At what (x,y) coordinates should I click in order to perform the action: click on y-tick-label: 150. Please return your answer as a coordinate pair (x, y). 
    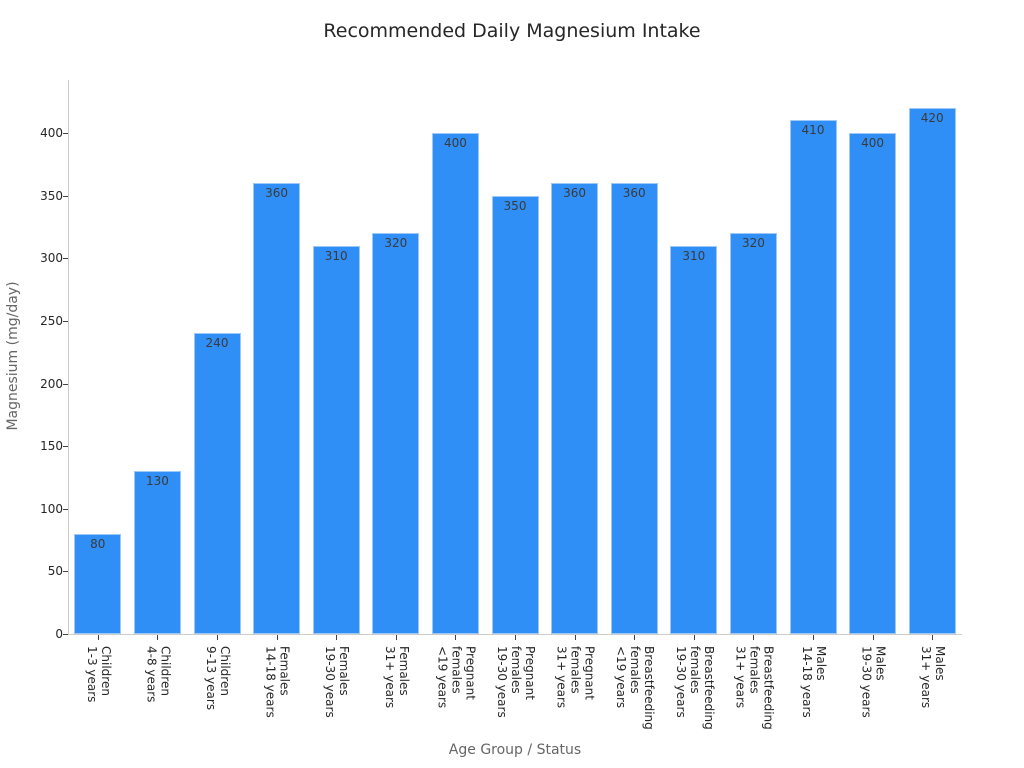
    Looking at the image, I should click on (51, 446).